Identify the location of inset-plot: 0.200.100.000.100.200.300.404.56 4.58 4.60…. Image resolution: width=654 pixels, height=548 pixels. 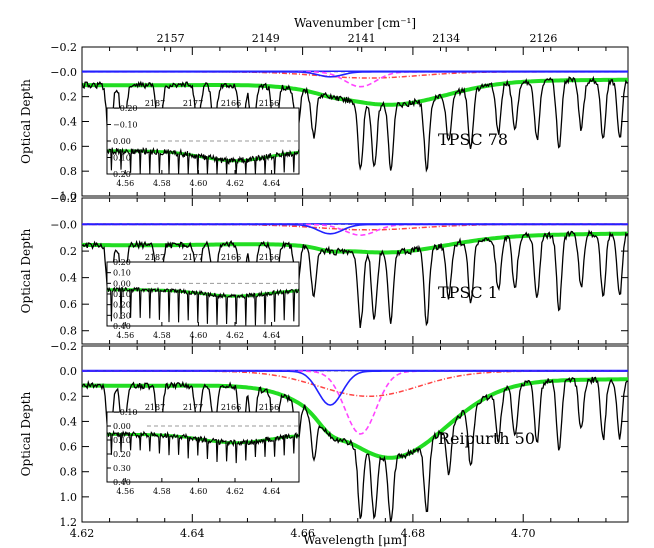
(203, 296).